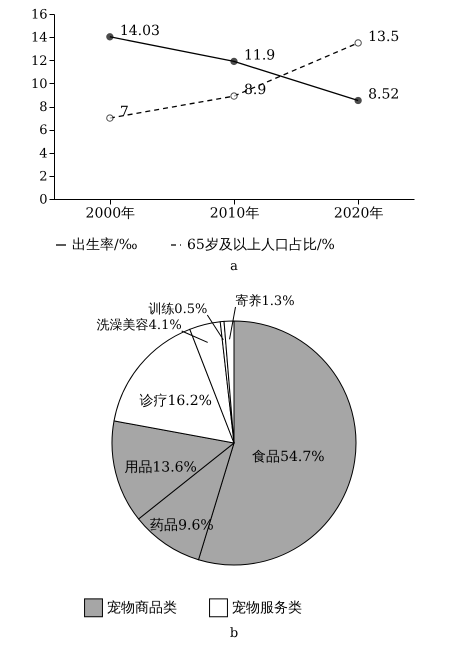  I want to click on x-tick-label: 2010年, so click(235, 214).